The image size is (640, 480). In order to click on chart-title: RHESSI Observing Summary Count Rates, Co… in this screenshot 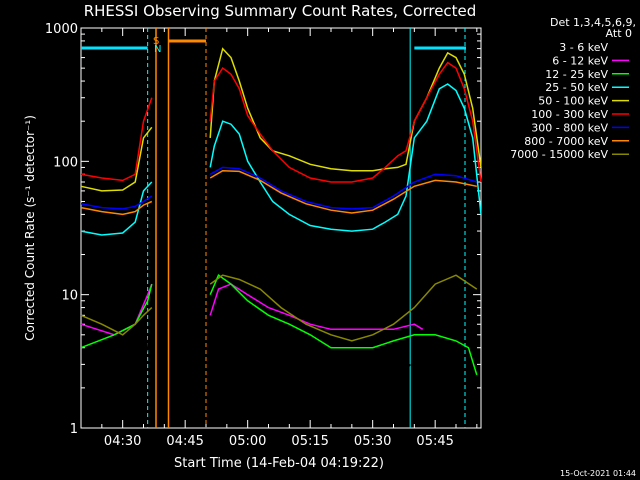, I will do `click(280, 11)`.